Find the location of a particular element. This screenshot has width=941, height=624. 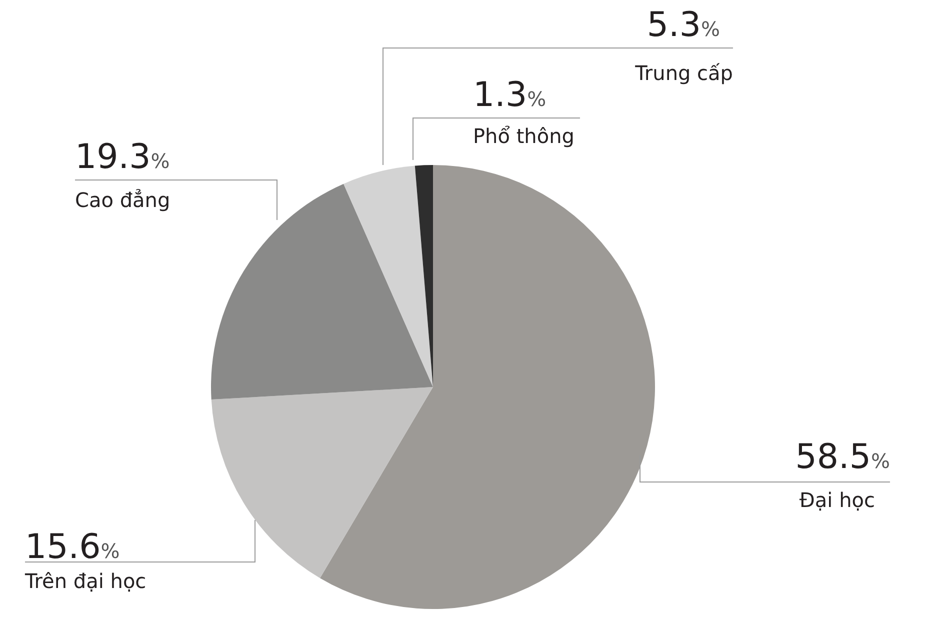

slice-label: Cao đẳng is located at coordinates (122, 200).